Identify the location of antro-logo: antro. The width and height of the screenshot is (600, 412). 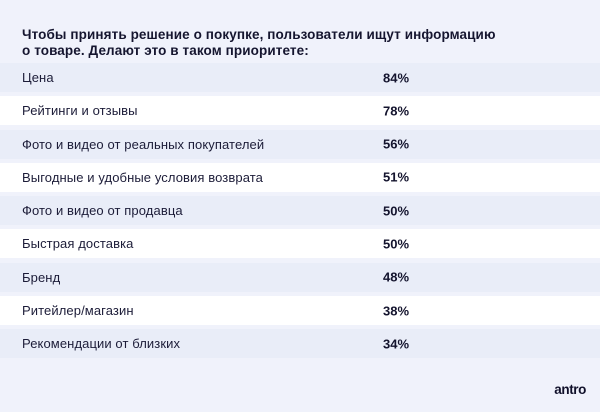
(570, 389).